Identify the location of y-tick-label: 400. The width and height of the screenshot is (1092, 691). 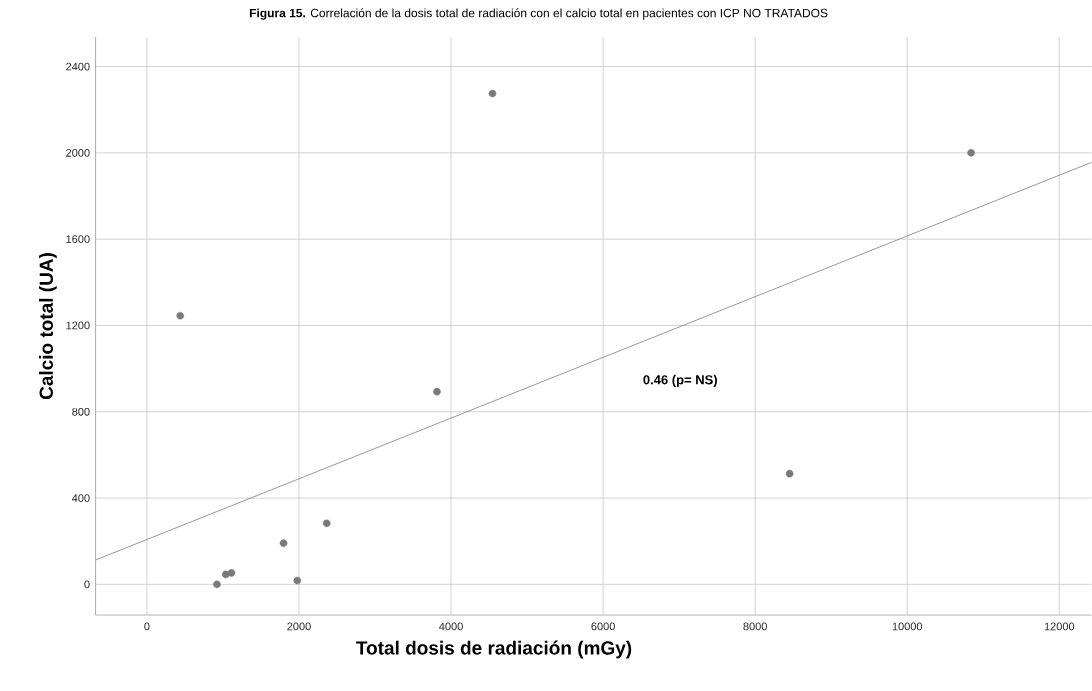
(80, 498).